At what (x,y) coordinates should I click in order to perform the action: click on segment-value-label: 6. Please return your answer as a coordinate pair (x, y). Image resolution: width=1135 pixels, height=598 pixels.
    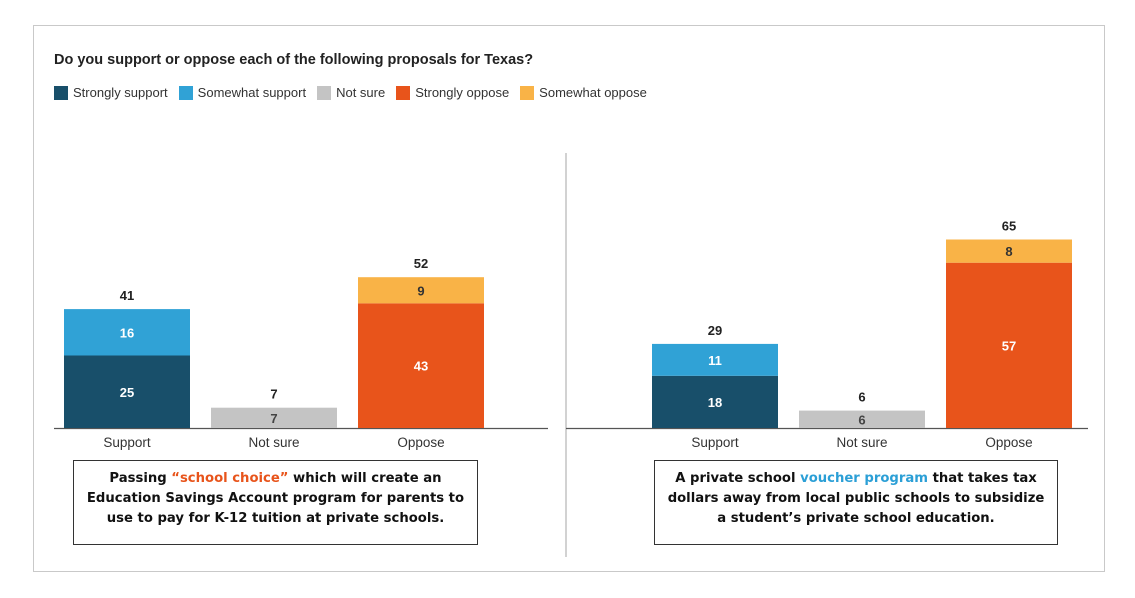
    Looking at the image, I should click on (861, 419).